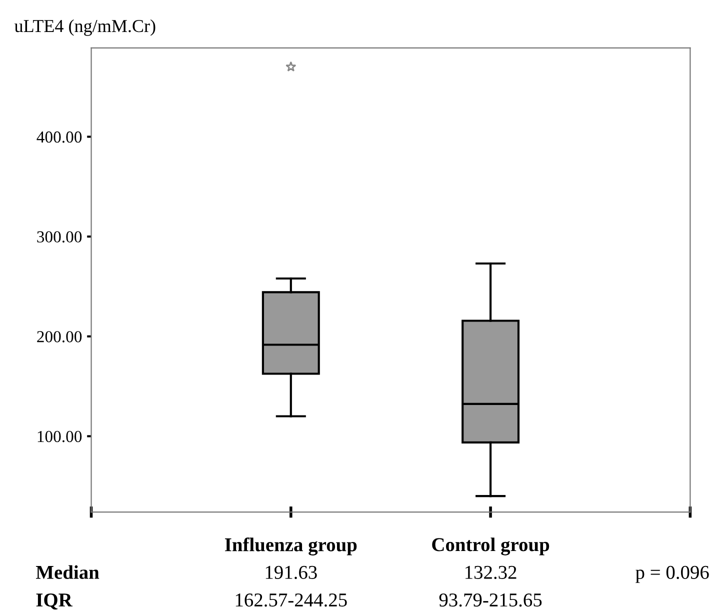 Image resolution: width=713 pixels, height=614 pixels. I want to click on text: 132.32, so click(491, 573).